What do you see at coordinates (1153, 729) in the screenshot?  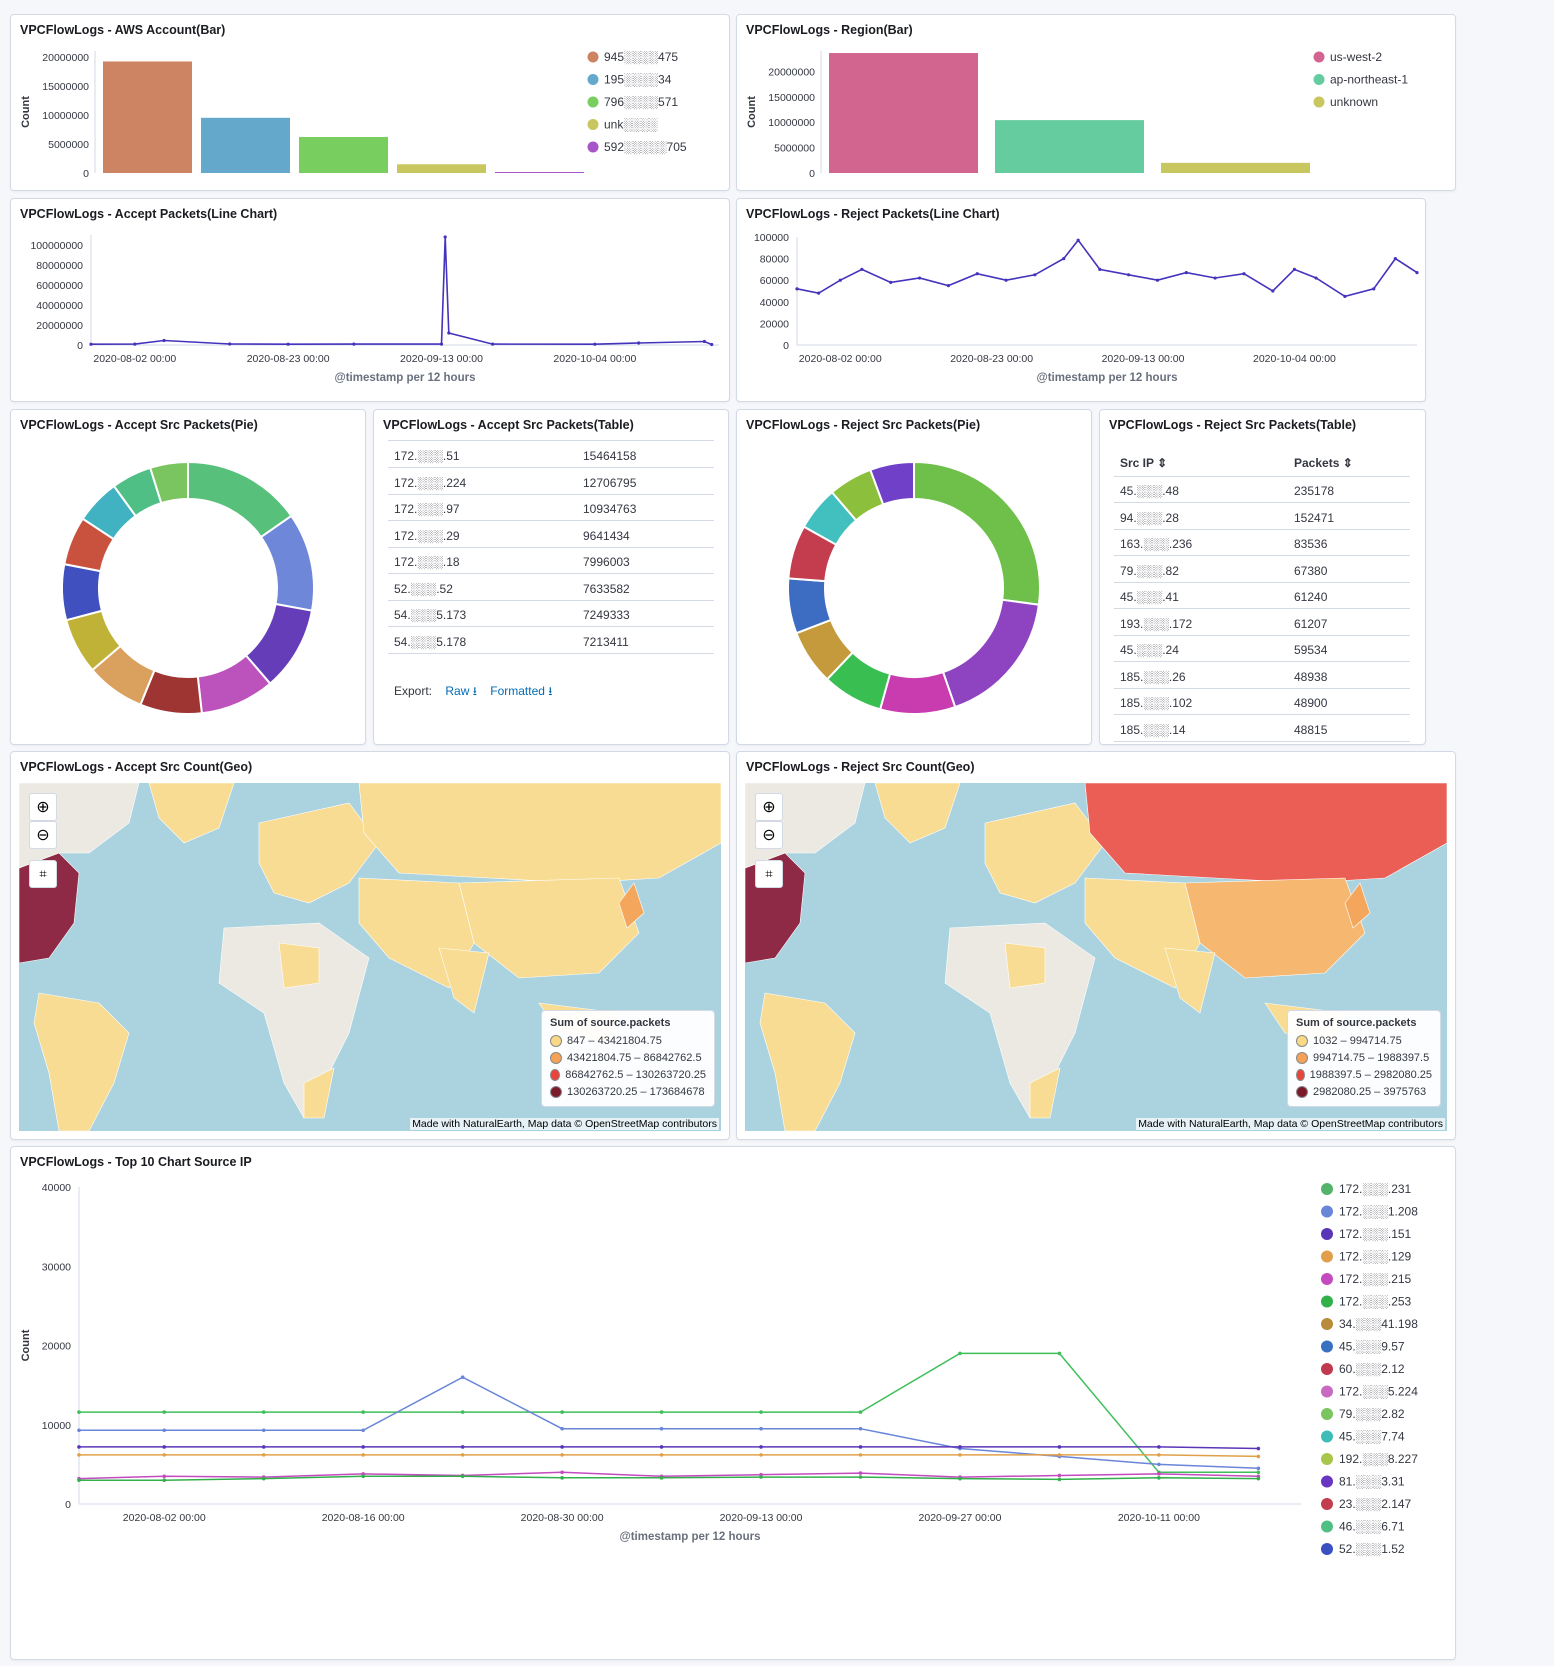 I see `cell-ip: 185.░░░.14` at bounding box center [1153, 729].